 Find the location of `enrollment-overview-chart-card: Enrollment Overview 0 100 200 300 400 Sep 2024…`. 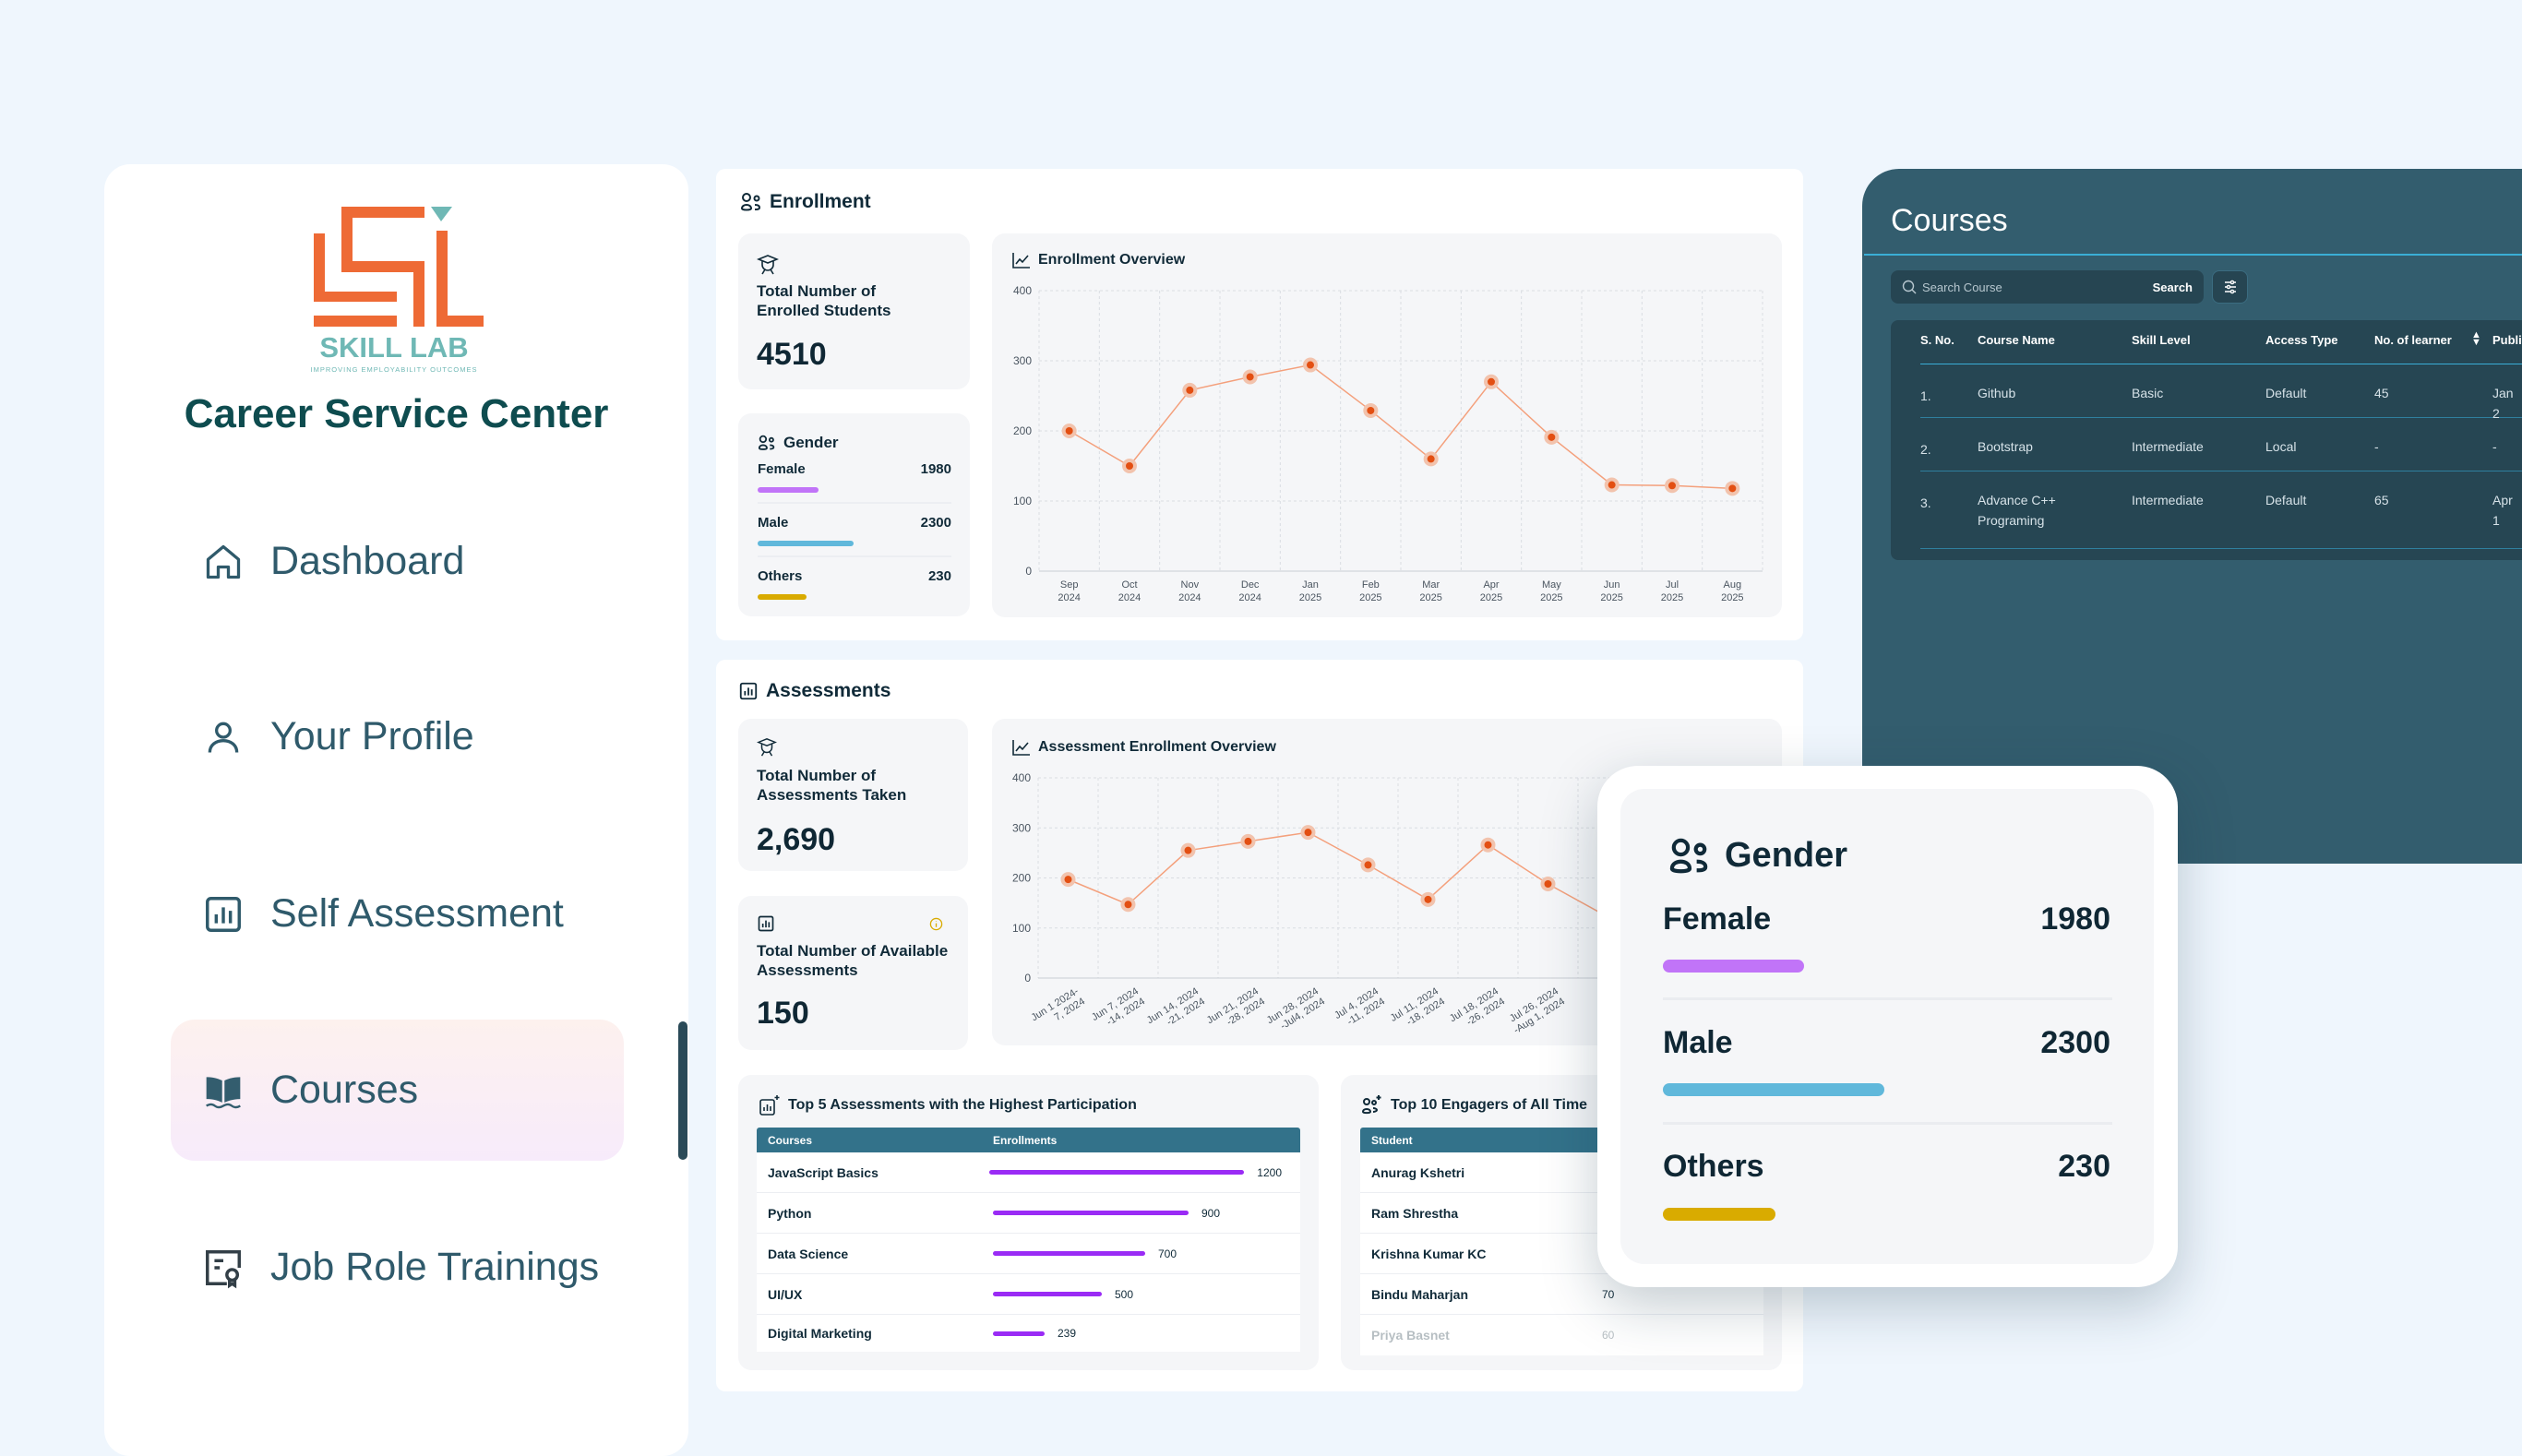

enrollment-overview-chart-card: Enrollment Overview 0 100 200 300 400 Sep 2024… is located at coordinates (1387, 425).